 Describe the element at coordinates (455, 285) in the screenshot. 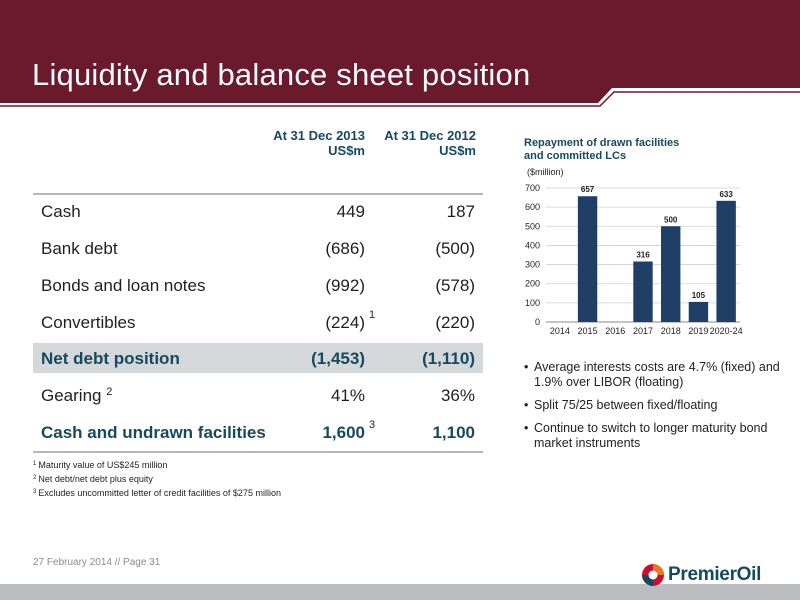

I see `value-2012: (578)` at that location.